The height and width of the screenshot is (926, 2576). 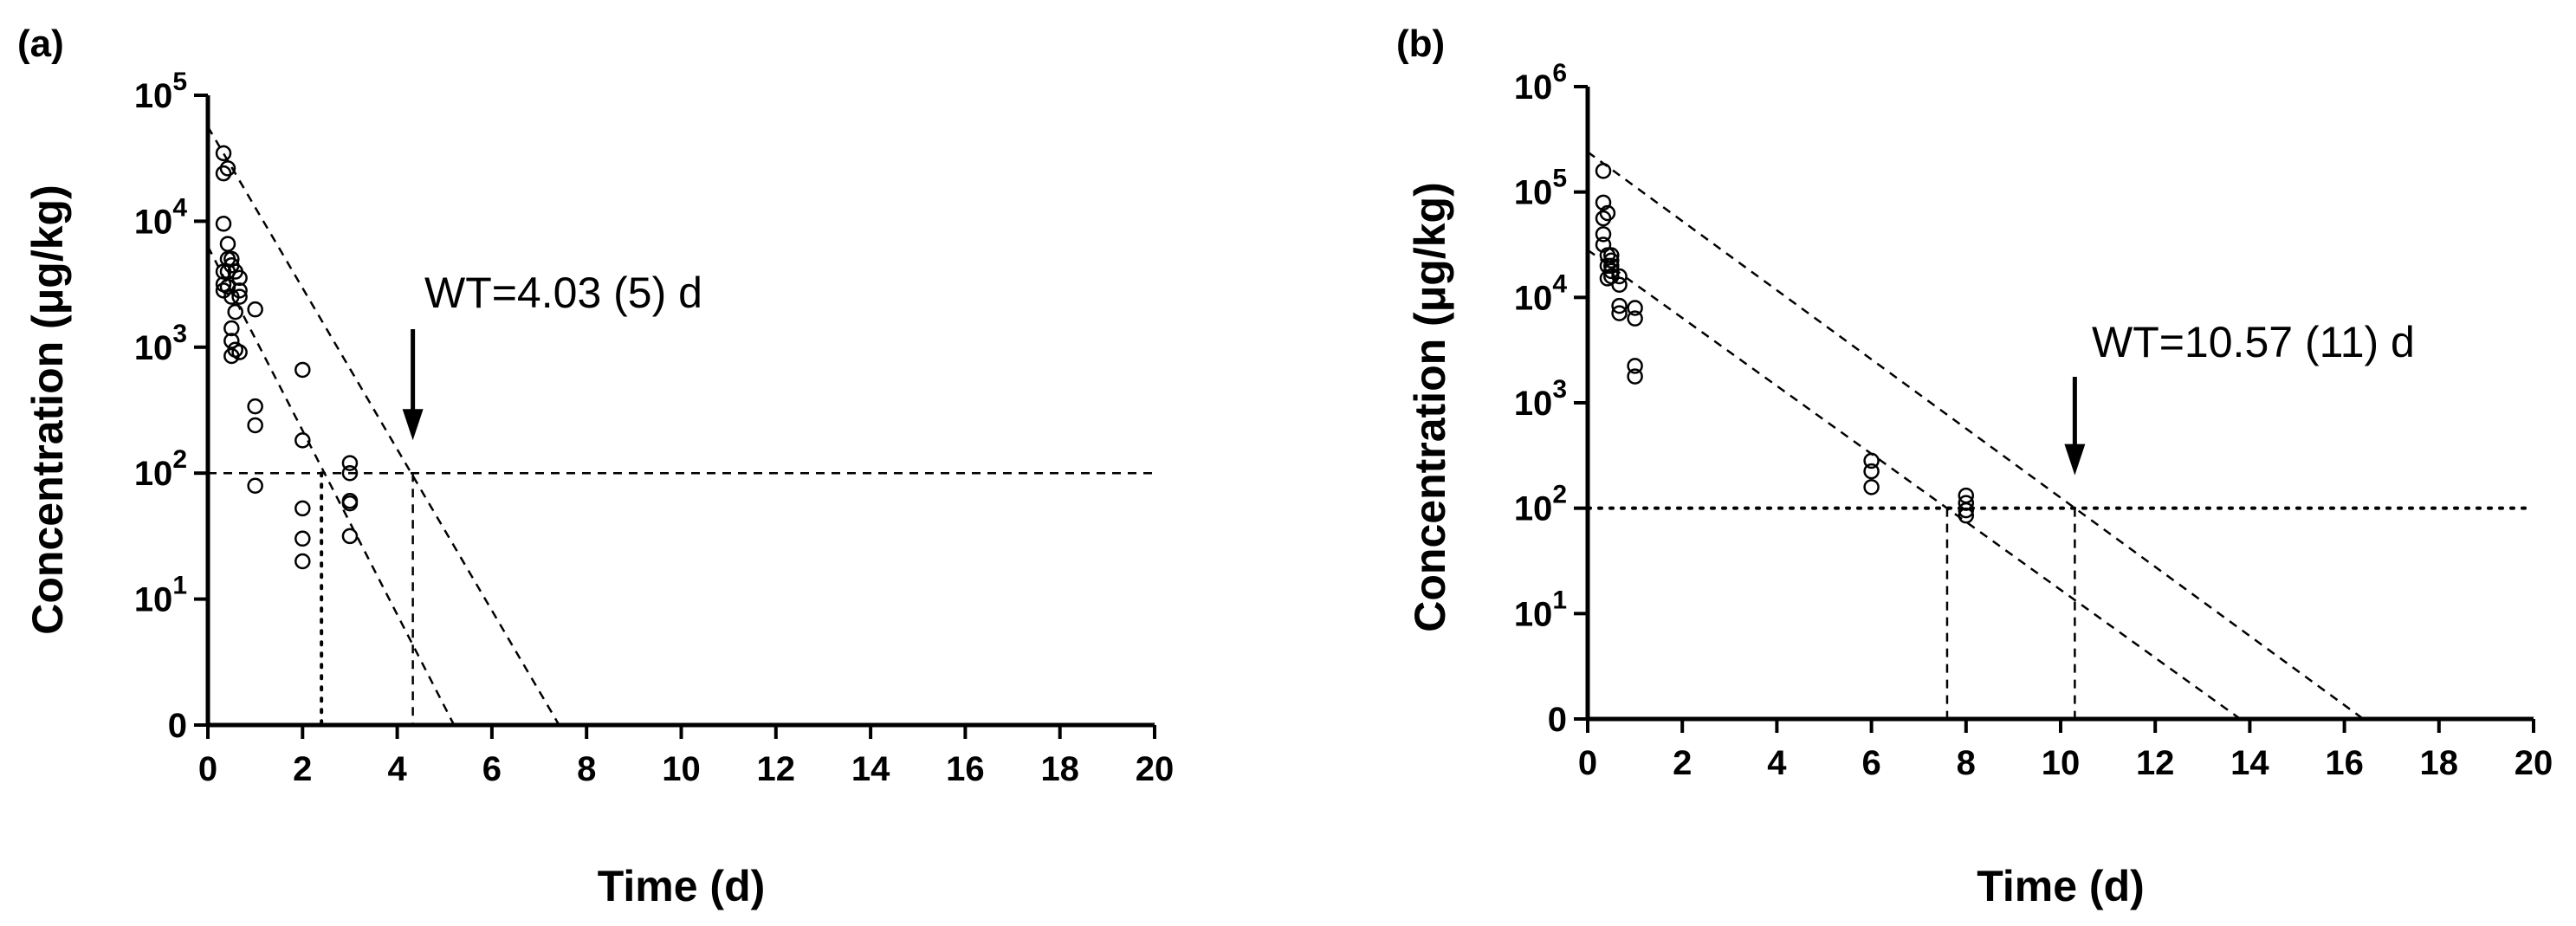 What do you see at coordinates (1559, 73) in the screenshot?
I see `y-tick-exponent: 6` at bounding box center [1559, 73].